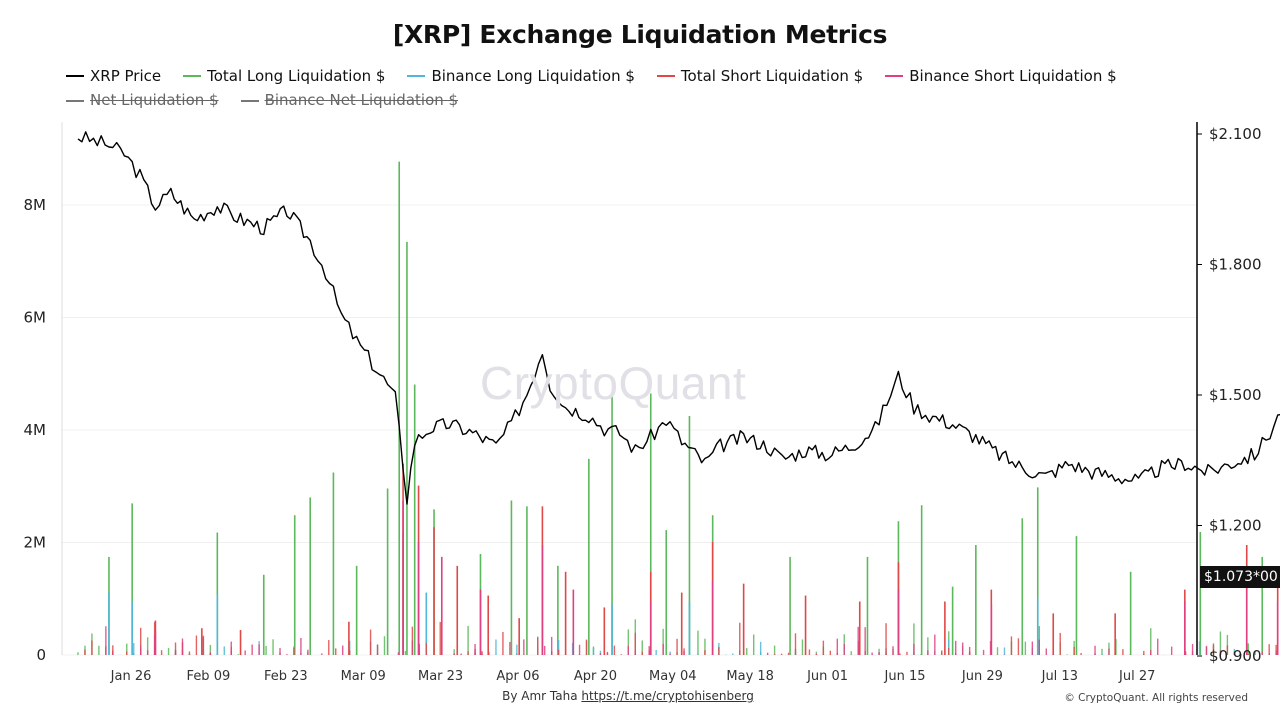 Image resolution: width=1280 pixels, height=720 pixels. Describe the element at coordinates (1240, 577) in the screenshot. I see `current-price-badge: $1.073*00` at that location.